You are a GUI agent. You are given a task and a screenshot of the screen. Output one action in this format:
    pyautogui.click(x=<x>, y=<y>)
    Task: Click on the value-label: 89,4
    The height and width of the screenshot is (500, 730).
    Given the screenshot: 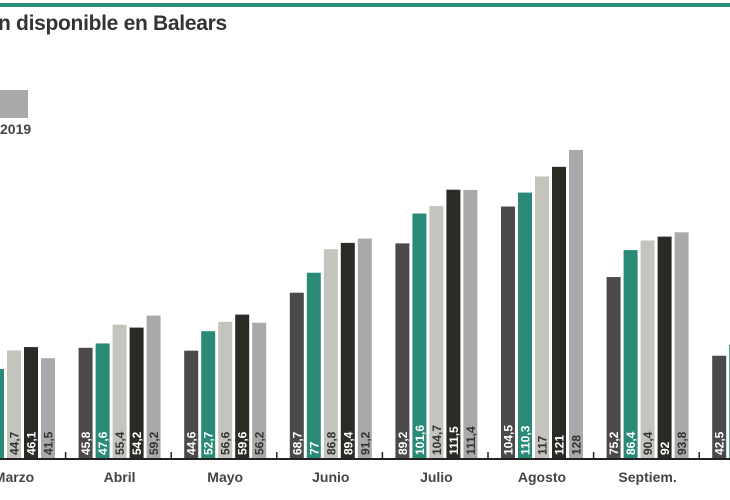 What is the action you would take?
    pyautogui.click(x=348, y=443)
    